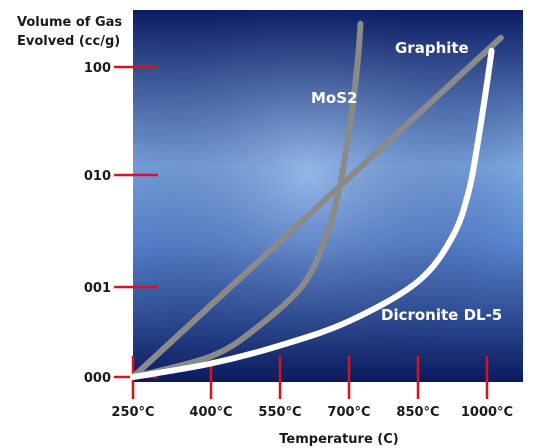 The width and height of the screenshot is (536, 448). I want to click on y-tick-label: 100, so click(97, 68).